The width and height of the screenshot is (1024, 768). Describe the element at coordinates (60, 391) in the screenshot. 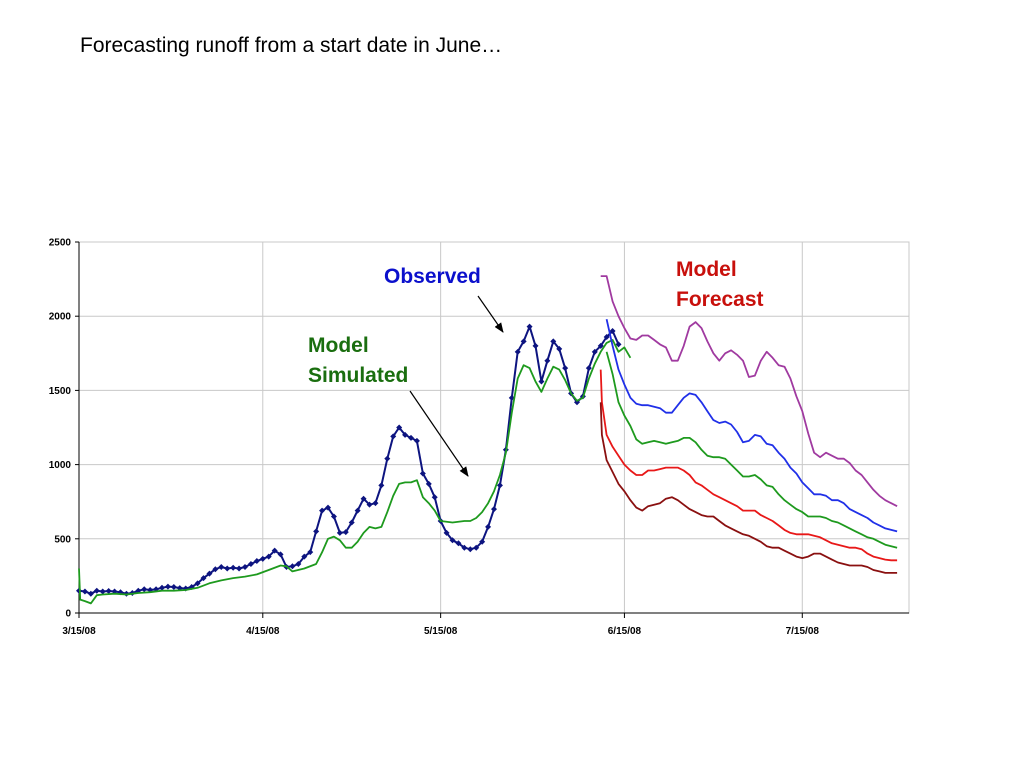

I see `y-tick-label: 1500` at that location.